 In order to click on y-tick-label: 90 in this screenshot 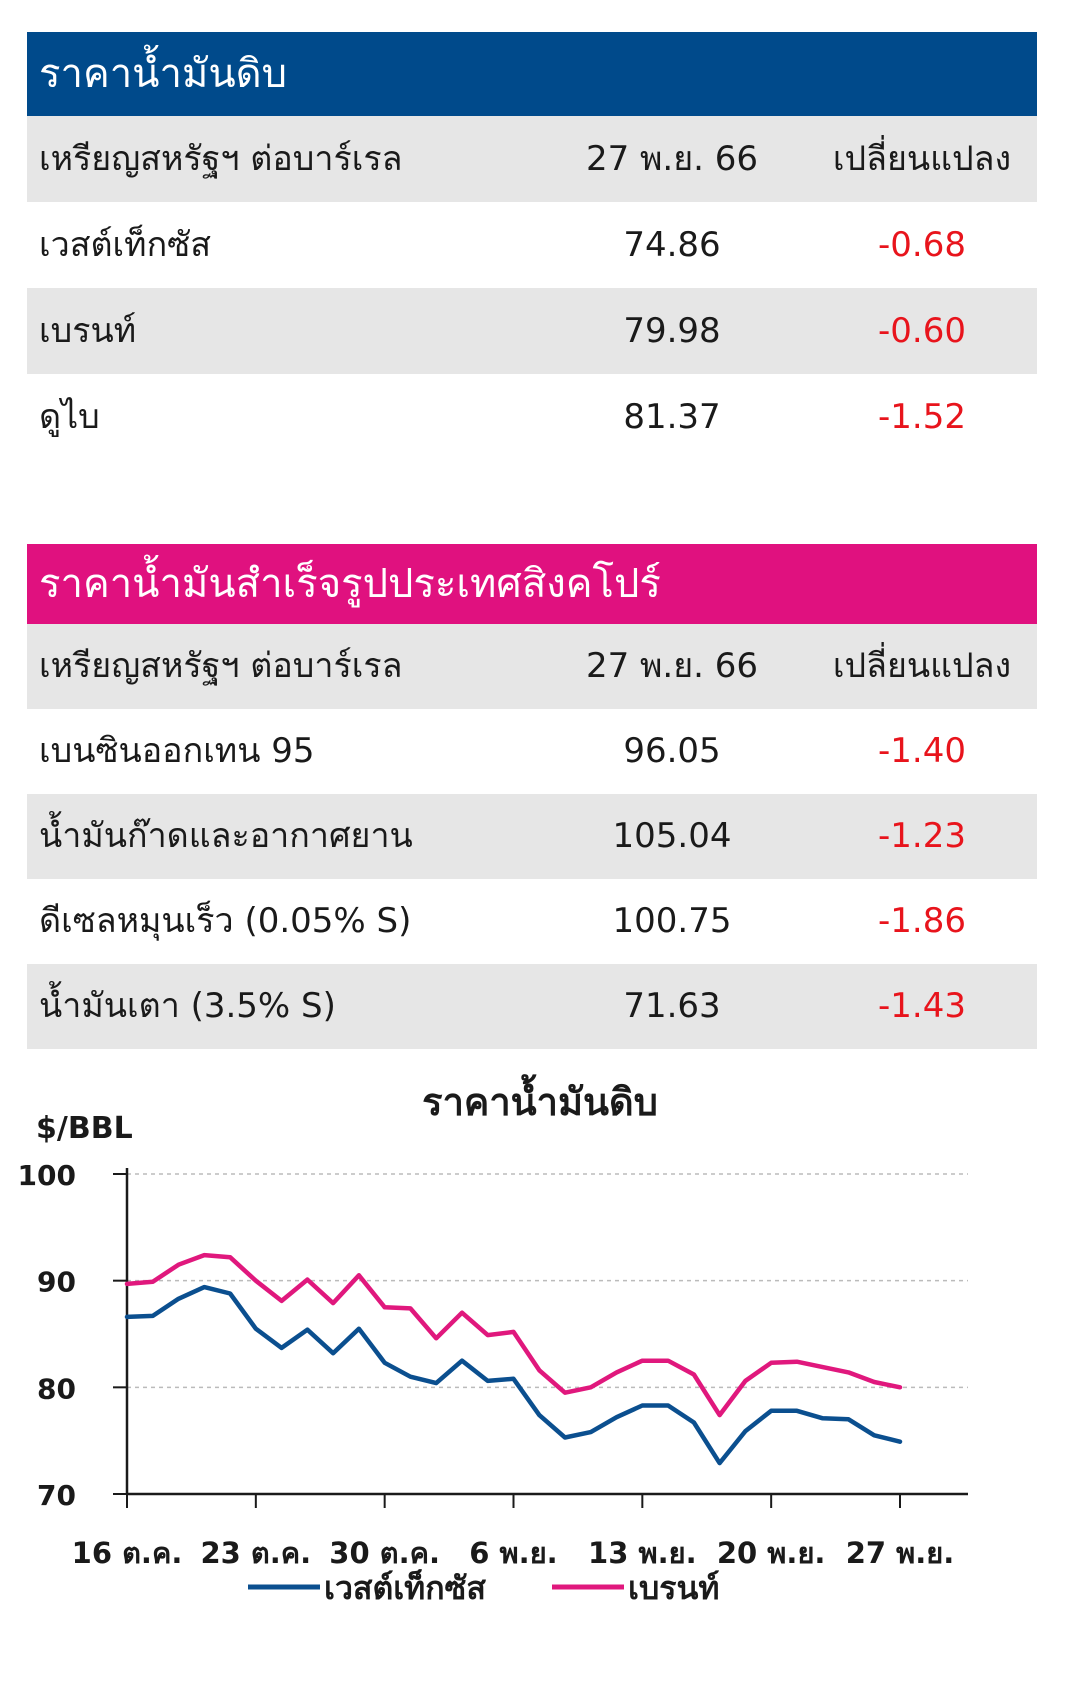, I will do `click(56, 1282)`.